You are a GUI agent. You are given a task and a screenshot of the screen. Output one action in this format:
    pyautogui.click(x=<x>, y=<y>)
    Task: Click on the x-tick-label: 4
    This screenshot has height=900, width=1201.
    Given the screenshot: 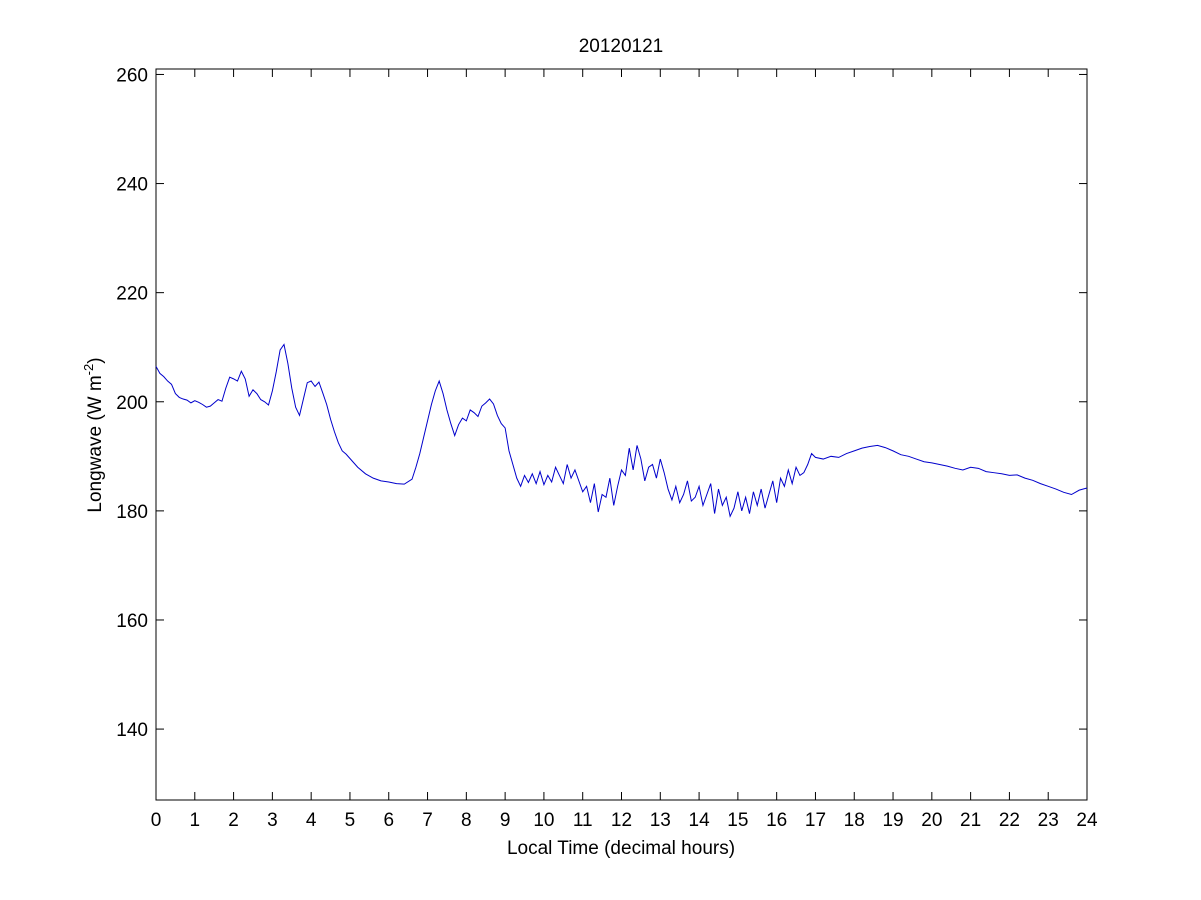 What is the action you would take?
    pyautogui.click(x=311, y=820)
    